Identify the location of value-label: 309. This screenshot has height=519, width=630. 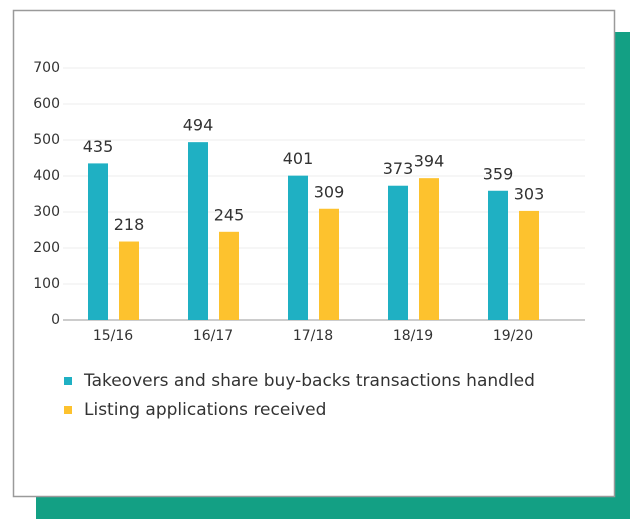
(329, 191).